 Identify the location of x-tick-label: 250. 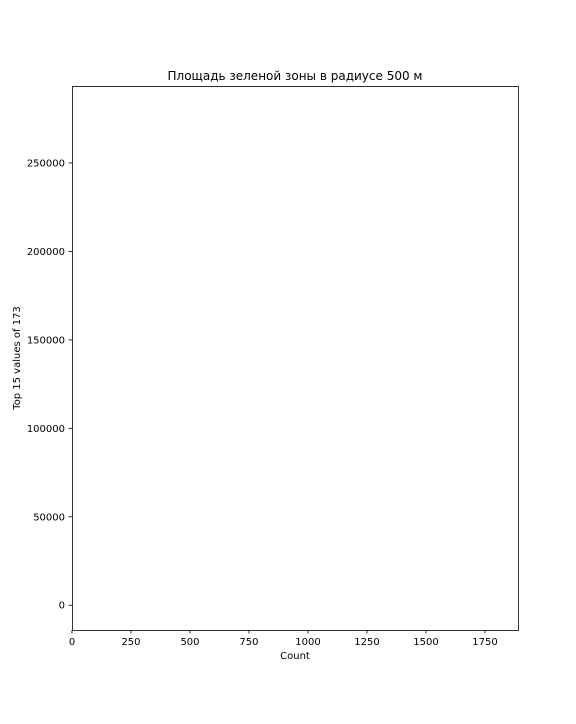
(130, 642).